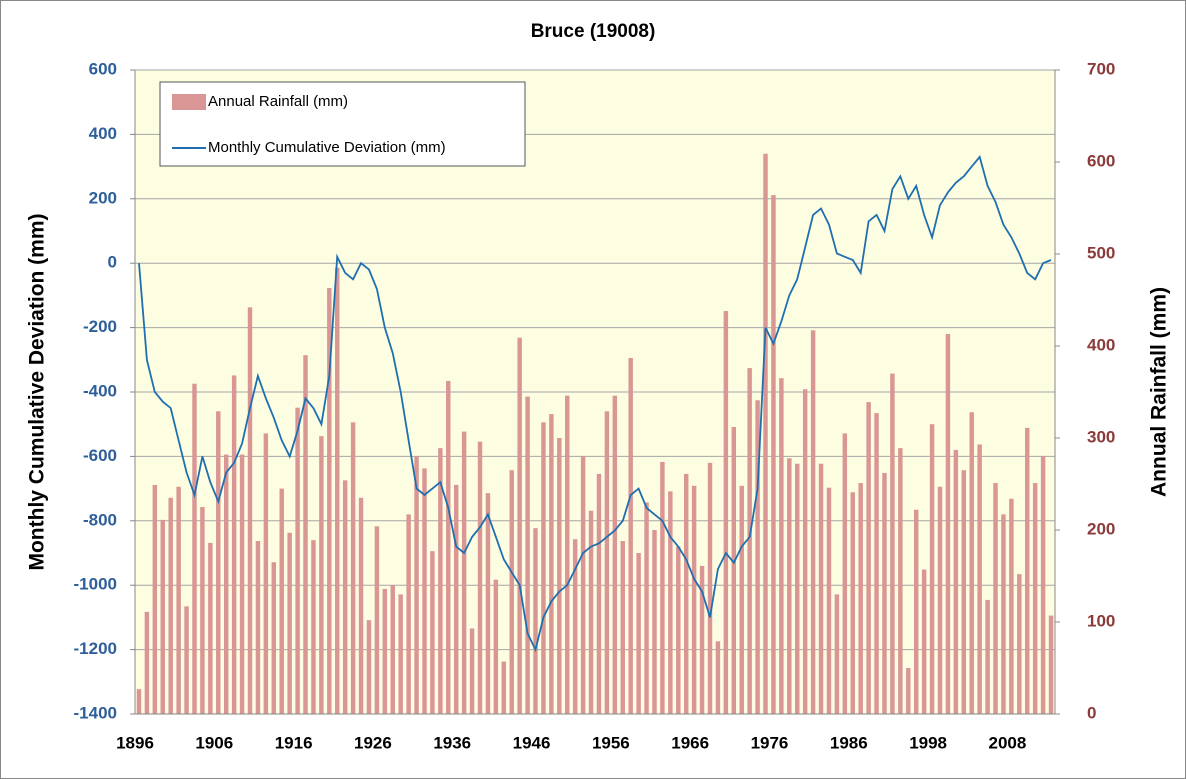 The height and width of the screenshot is (779, 1186). I want to click on legend-label: Annual Rainfall (mm), so click(278, 101).